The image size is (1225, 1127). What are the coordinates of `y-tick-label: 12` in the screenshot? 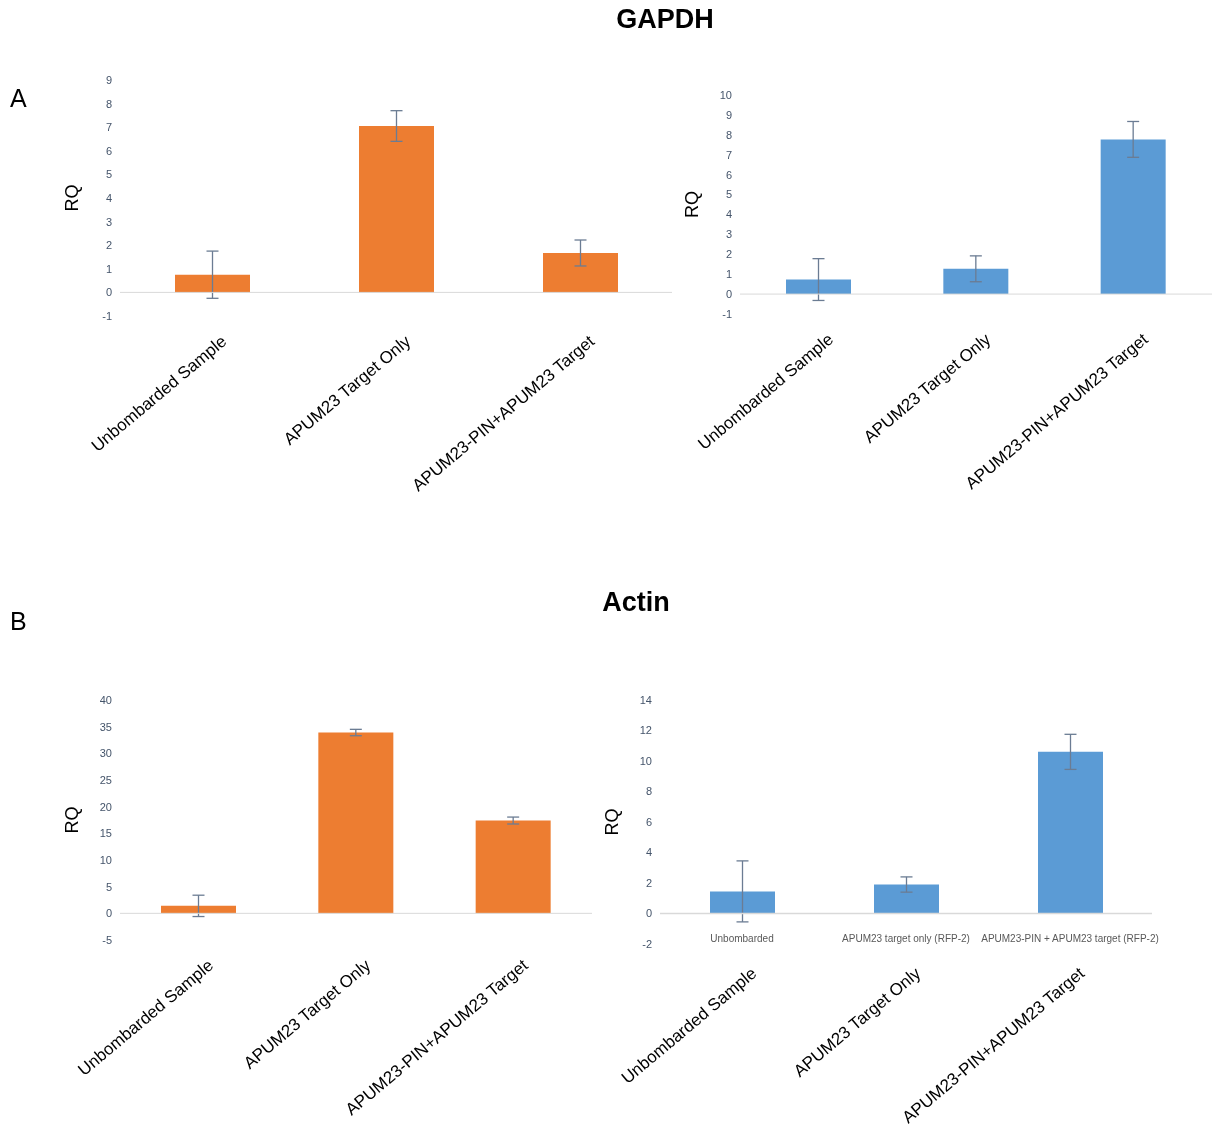 It's located at (645, 730).